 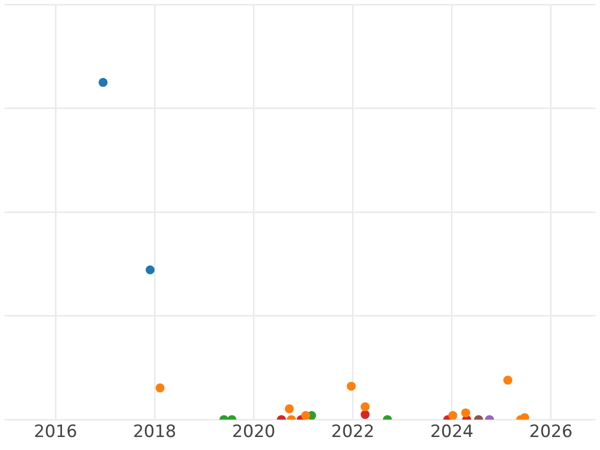 What do you see at coordinates (154, 432) in the screenshot?
I see `x-tick-label: 2018` at bounding box center [154, 432].